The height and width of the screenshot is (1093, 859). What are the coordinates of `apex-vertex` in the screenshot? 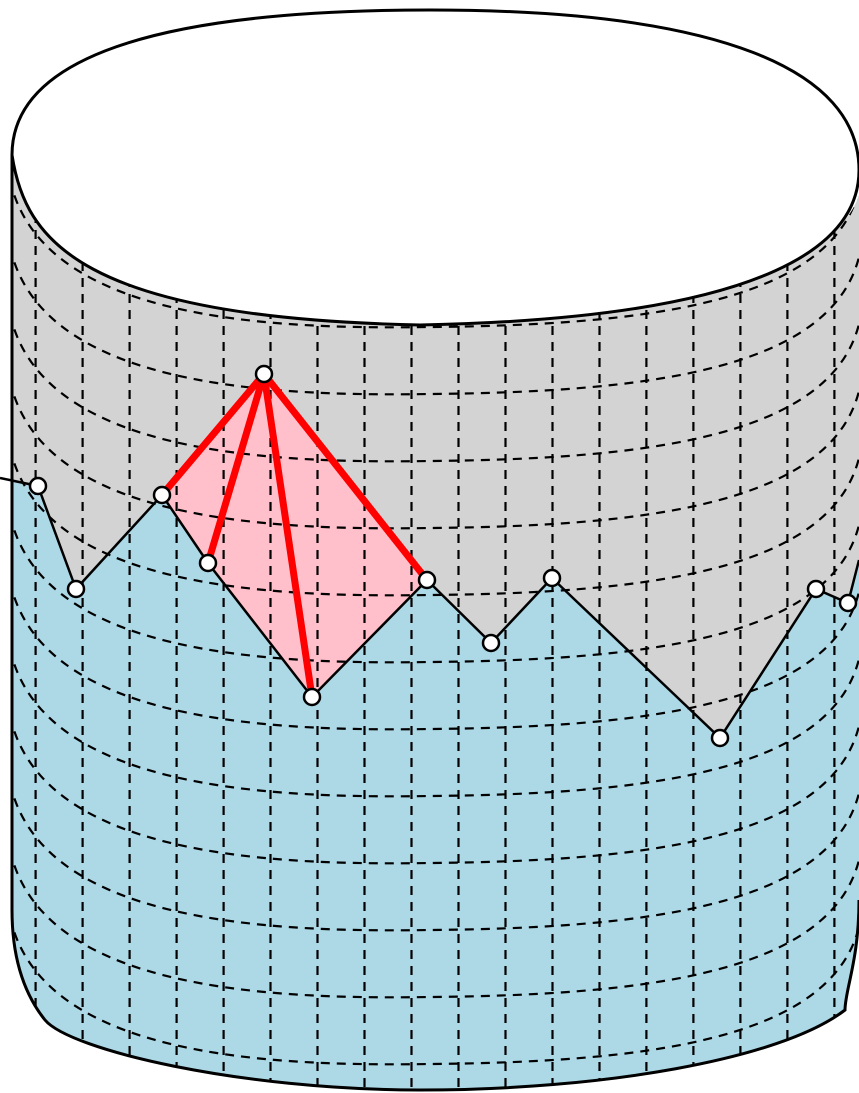 It's located at (264, 374).